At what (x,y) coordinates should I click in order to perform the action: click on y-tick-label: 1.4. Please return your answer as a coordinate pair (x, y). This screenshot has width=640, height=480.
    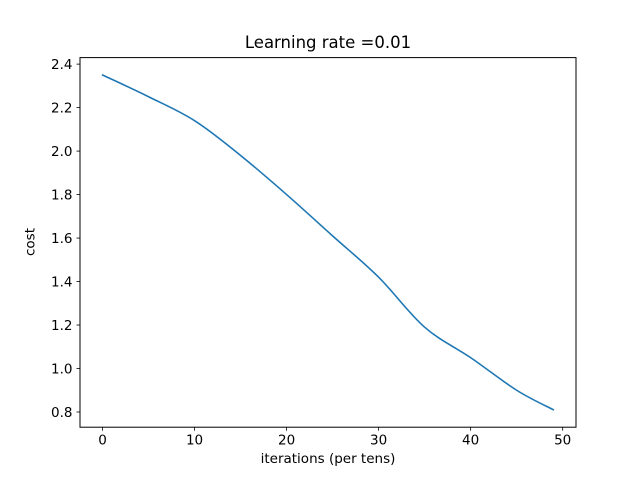
    Looking at the image, I should click on (61, 282).